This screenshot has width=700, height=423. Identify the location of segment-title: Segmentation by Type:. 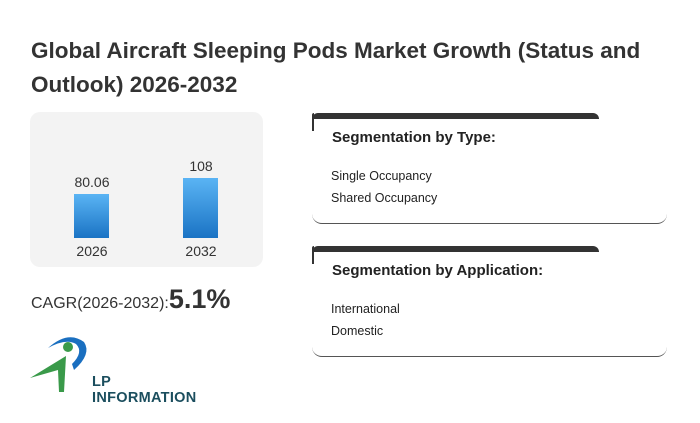
(414, 137).